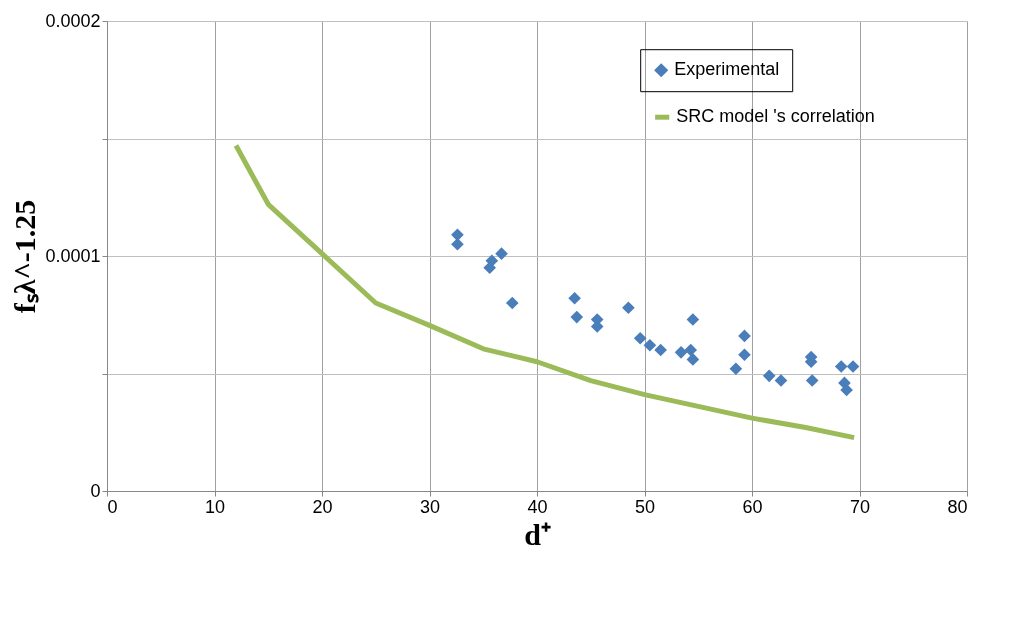 The height and width of the screenshot is (626, 1027). What do you see at coordinates (860, 506) in the screenshot?
I see `x-tick-label: 70` at bounding box center [860, 506].